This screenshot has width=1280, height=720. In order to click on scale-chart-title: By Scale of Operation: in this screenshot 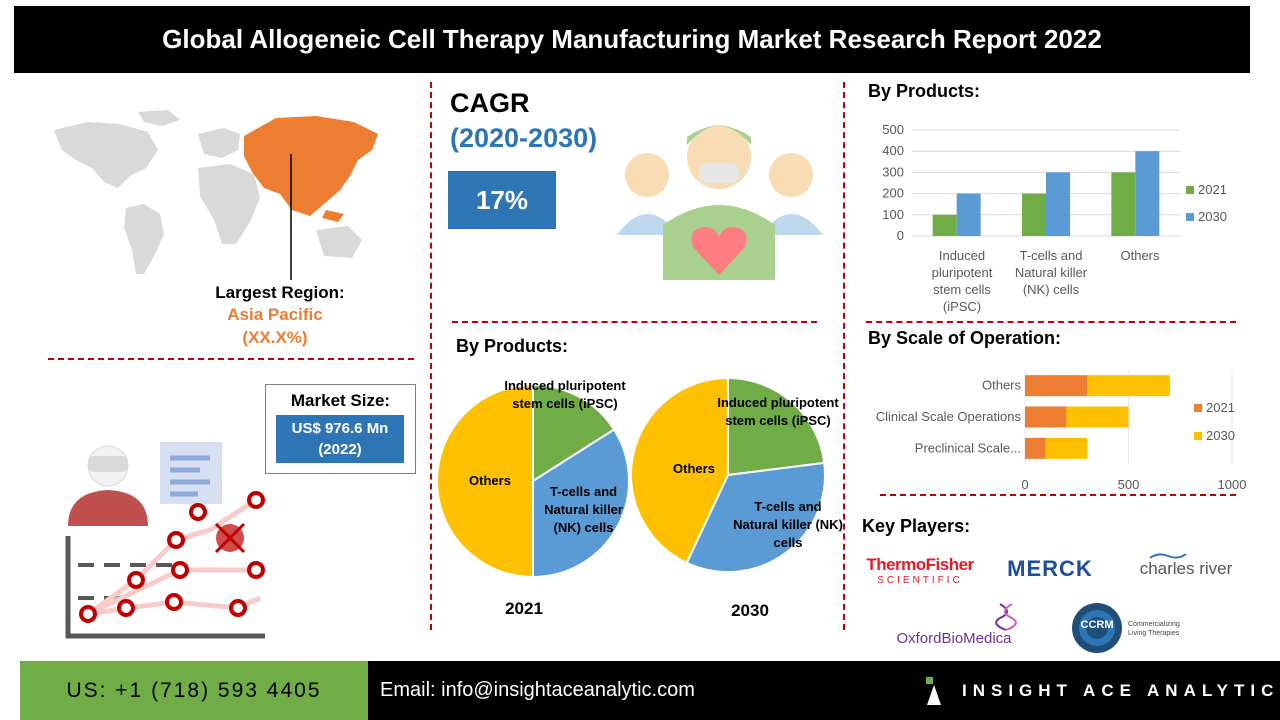, I will do `click(965, 338)`.